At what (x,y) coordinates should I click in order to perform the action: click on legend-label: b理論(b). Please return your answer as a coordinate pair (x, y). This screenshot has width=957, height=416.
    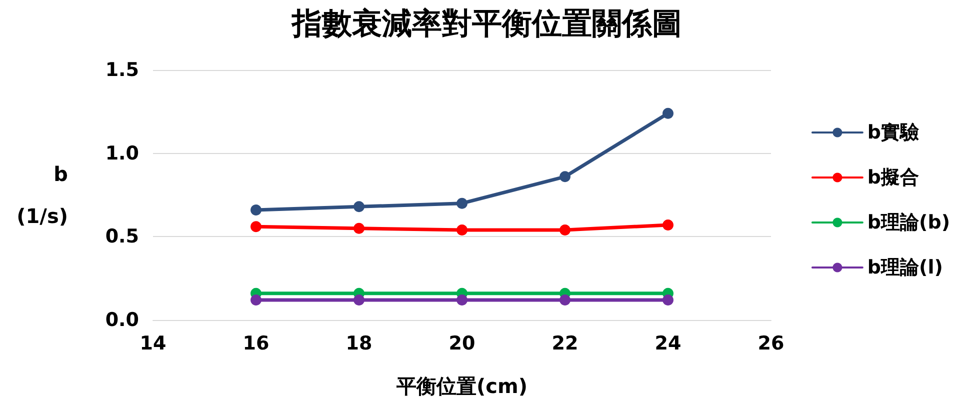
    Looking at the image, I should click on (908, 223).